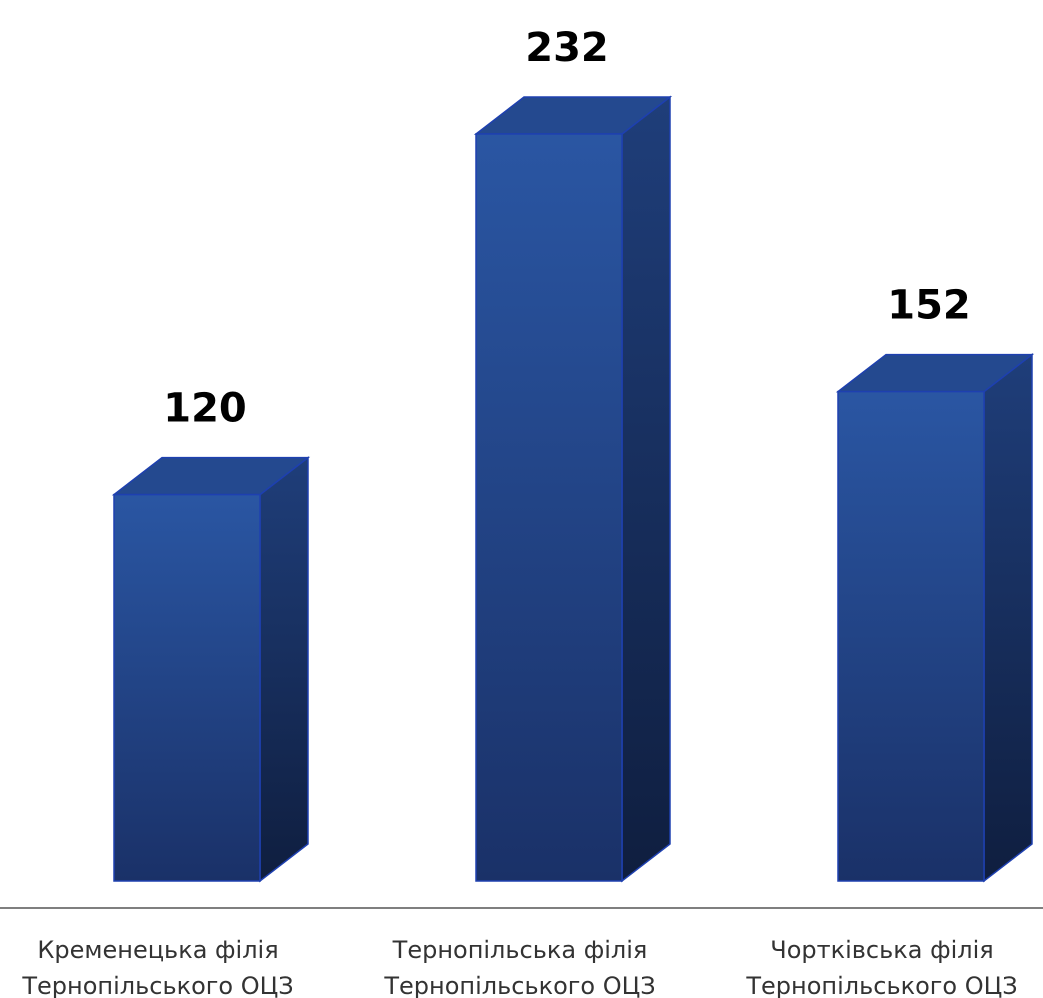 The image size is (1043, 998). Describe the element at coordinates (881, 950) in the screenshot. I see `category-label-3-line-1: Чортківська філія` at that location.